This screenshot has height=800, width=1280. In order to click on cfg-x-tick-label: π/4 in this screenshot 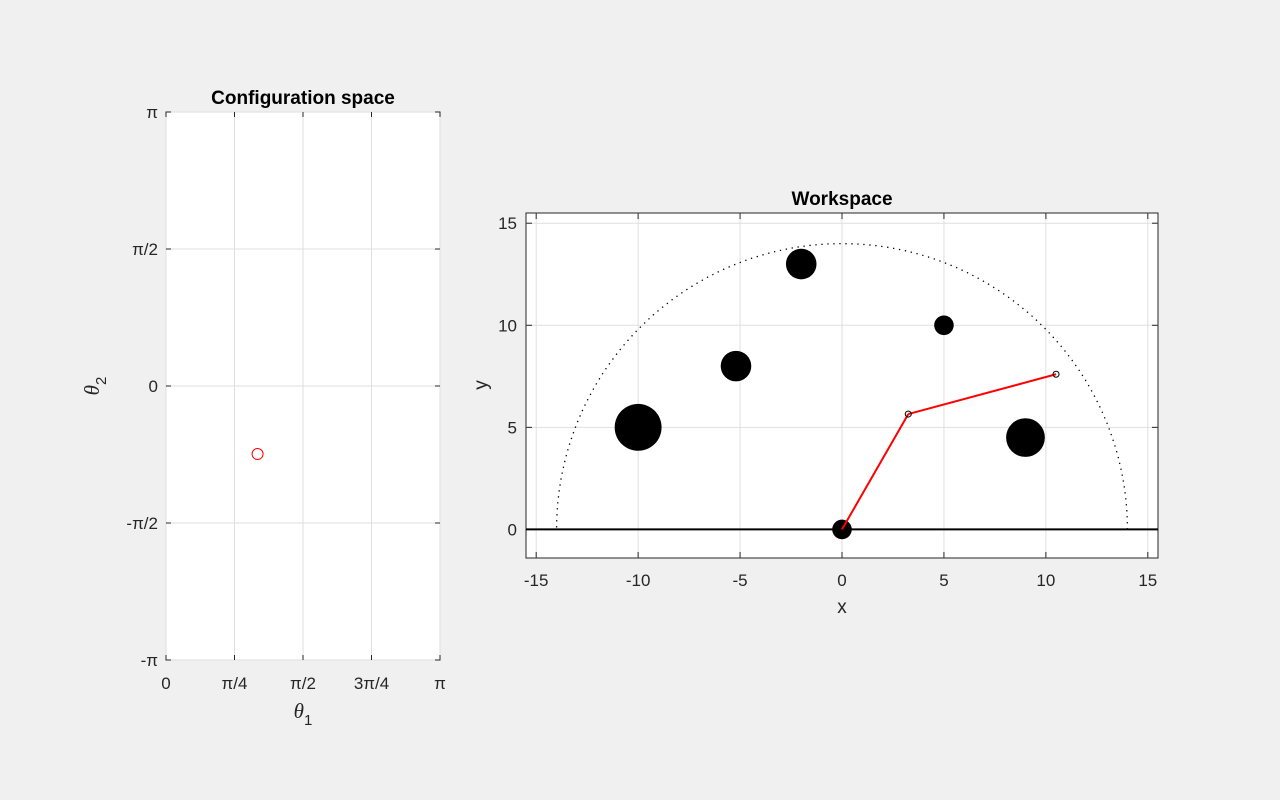, I will do `click(235, 683)`.